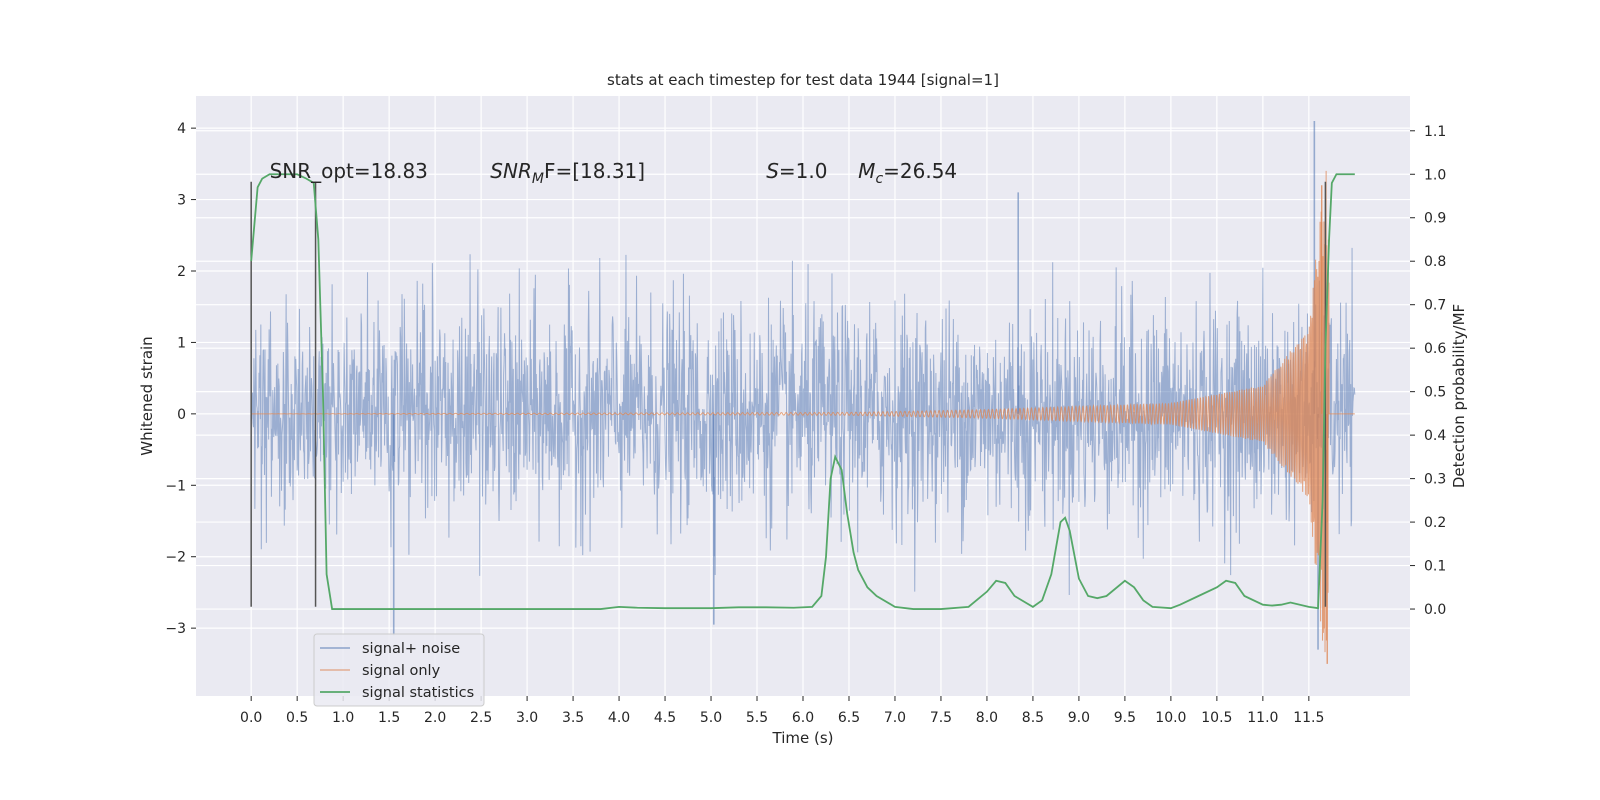  Describe the element at coordinates (803, 171) in the screenshot. I see `annotation-value: =1.0` at that location.